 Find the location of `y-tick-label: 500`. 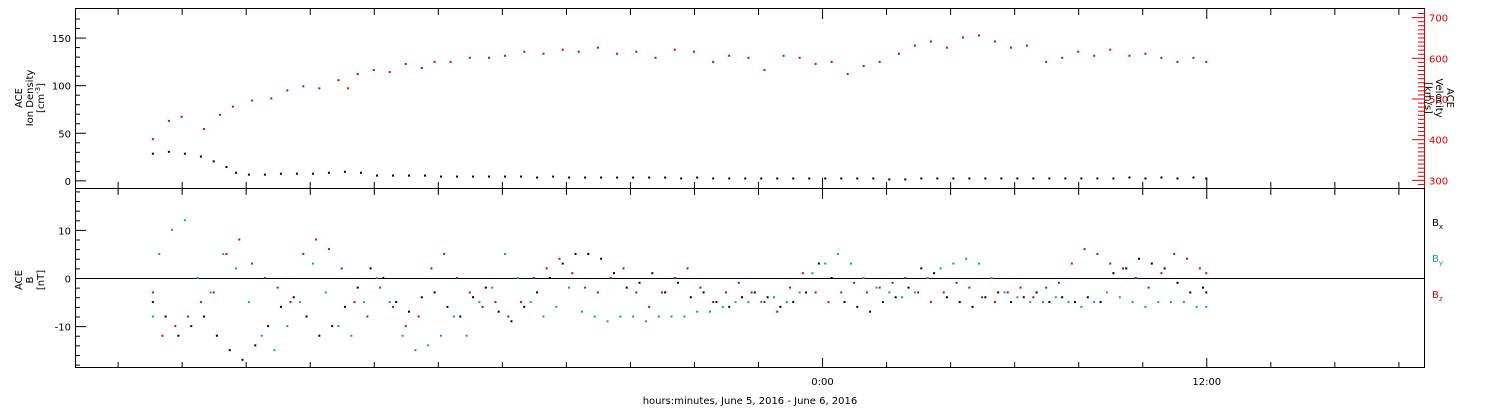

y-tick-label: 500 is located at coordinates (1438, 100).